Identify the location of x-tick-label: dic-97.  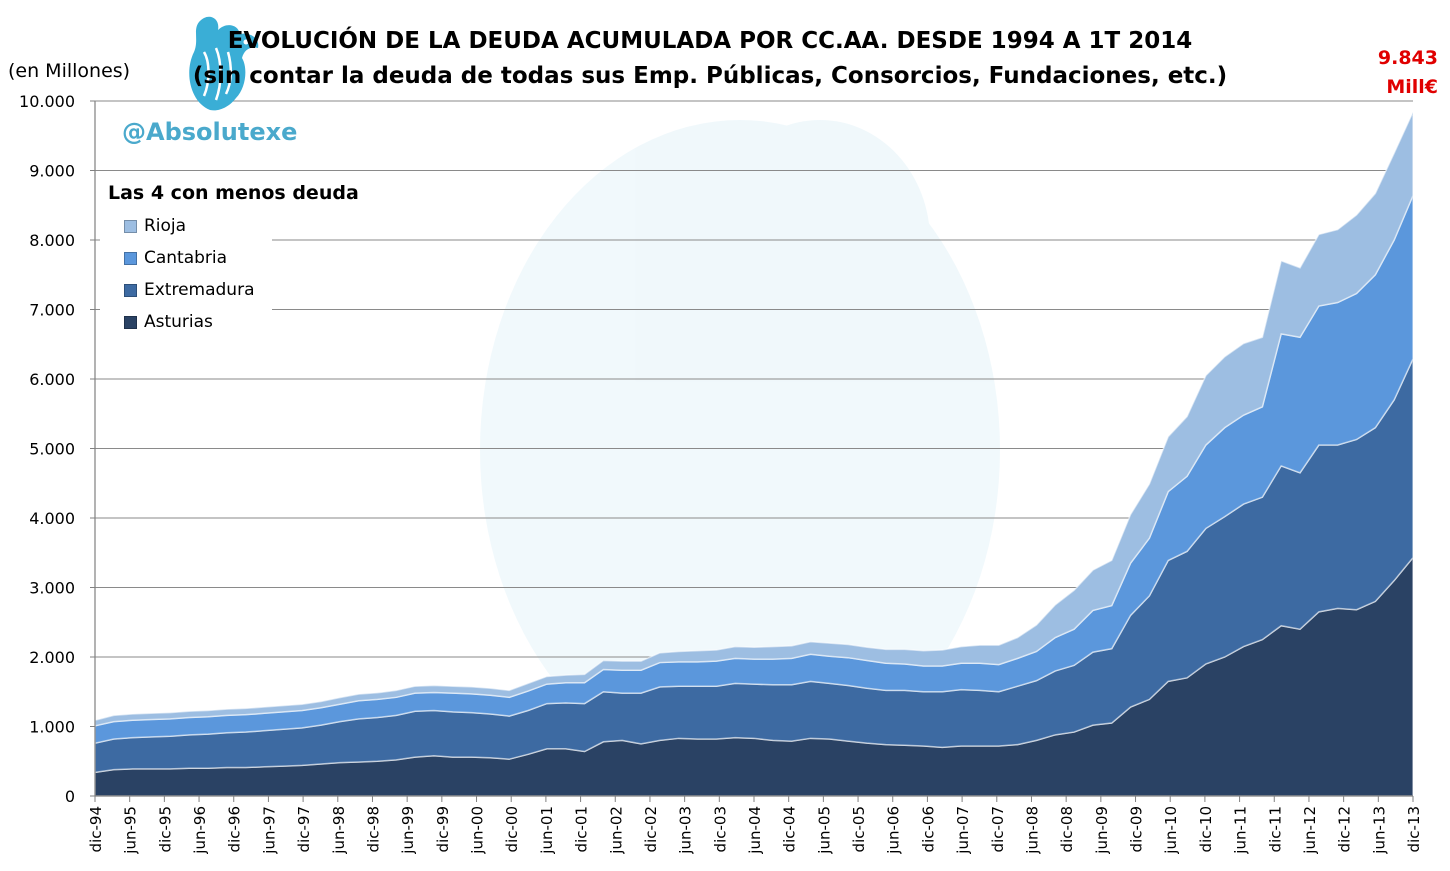
(304, 829).